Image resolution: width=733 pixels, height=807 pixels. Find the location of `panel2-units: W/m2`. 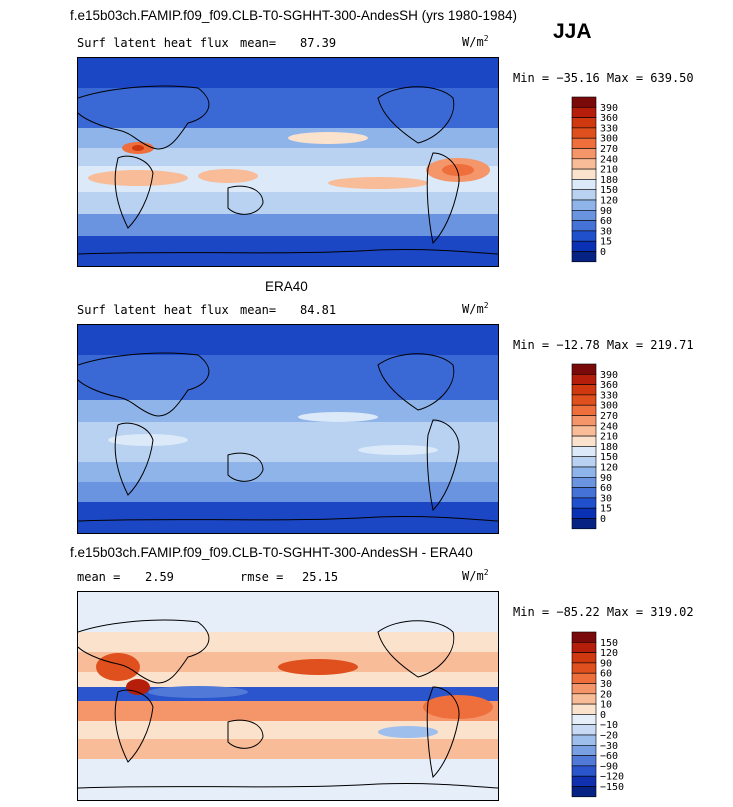

panel2-units: W/m2 is located at coordinates (475, 308).